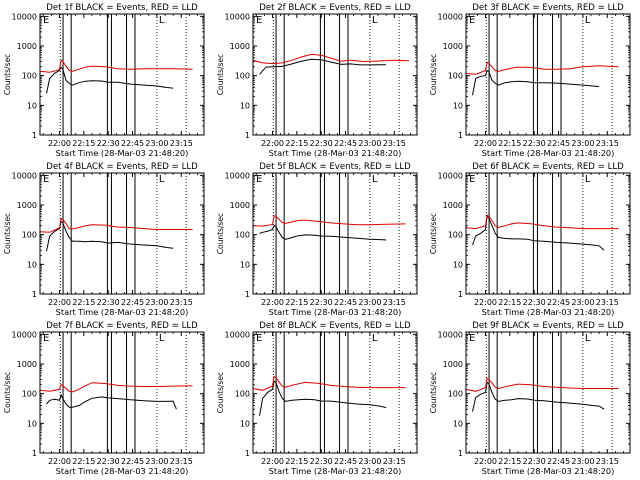 The width and height of the screenshot is (640, 480). What do you see at coordinates (548, 167) in the screenshot?
I see `panel-title: Det 6f BLACK = Events, RED = LLD` at bounding box center [548, 167].